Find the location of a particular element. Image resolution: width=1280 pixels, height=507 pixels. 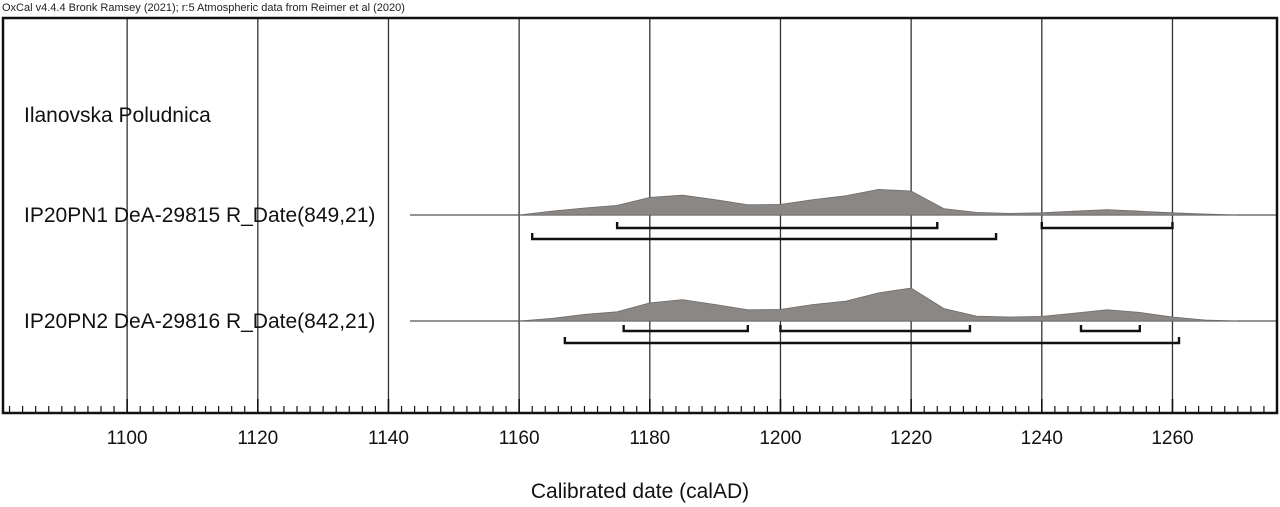

x-axis-tick-labels: 1100 1120 1140 1160 1180 1200 1220 1240 1260 is located at coordinates (650, 438).